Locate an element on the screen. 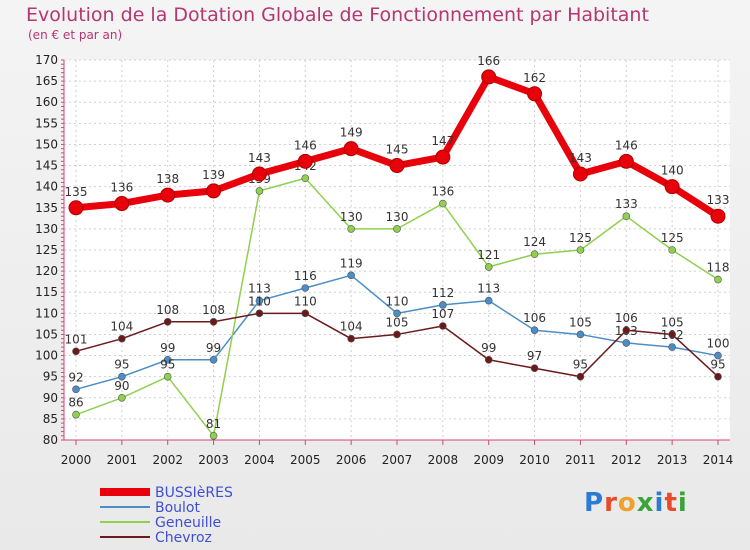 This screenshot has height=550, width=750. x-tick-label: 2011 is located at coordinates (580, 460).